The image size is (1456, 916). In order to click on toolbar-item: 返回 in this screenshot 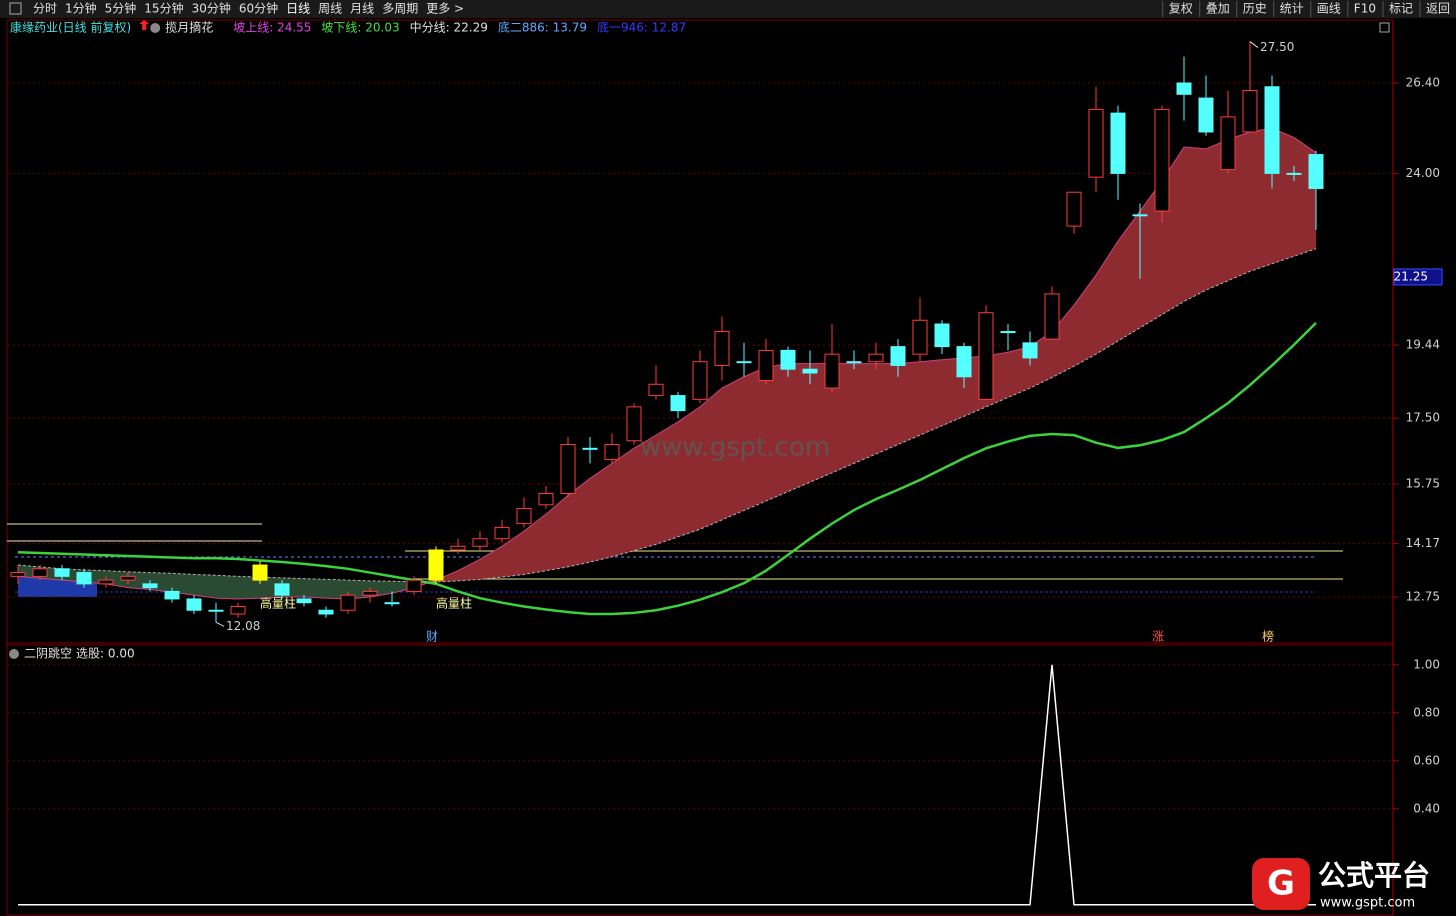, I will do `click(1438, 9)`.